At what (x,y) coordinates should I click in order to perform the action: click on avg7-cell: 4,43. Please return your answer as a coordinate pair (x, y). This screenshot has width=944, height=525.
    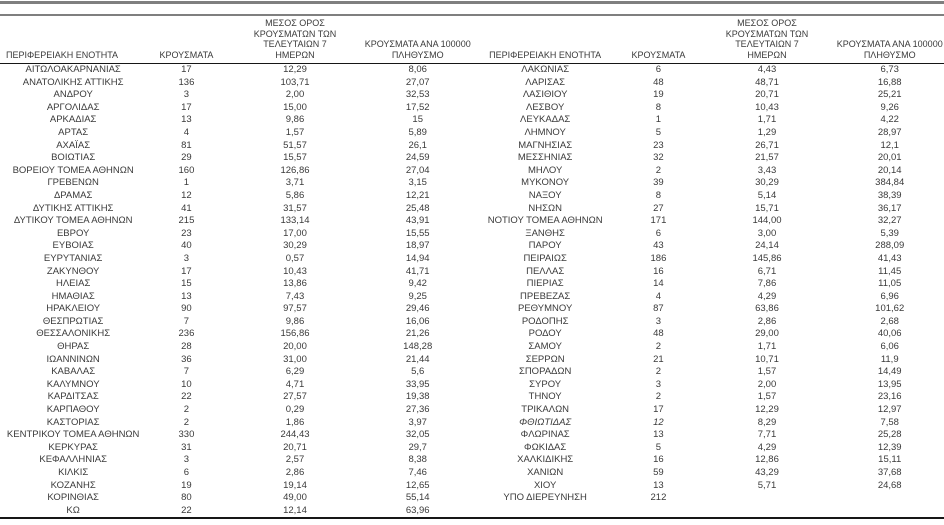
    Looking at the image, I should click on (767, 69).